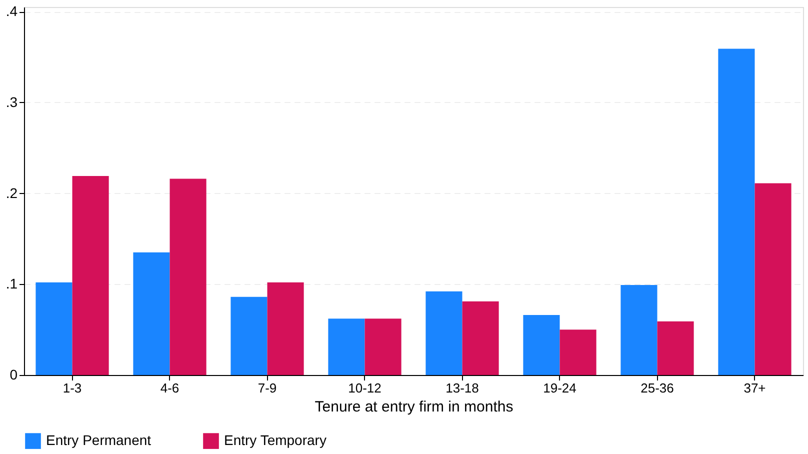 This screenshot has height=454, width=808. Describe the element at coordinates (14, 374) in the screenshot. I see `y-tick-label: 0` at that location.